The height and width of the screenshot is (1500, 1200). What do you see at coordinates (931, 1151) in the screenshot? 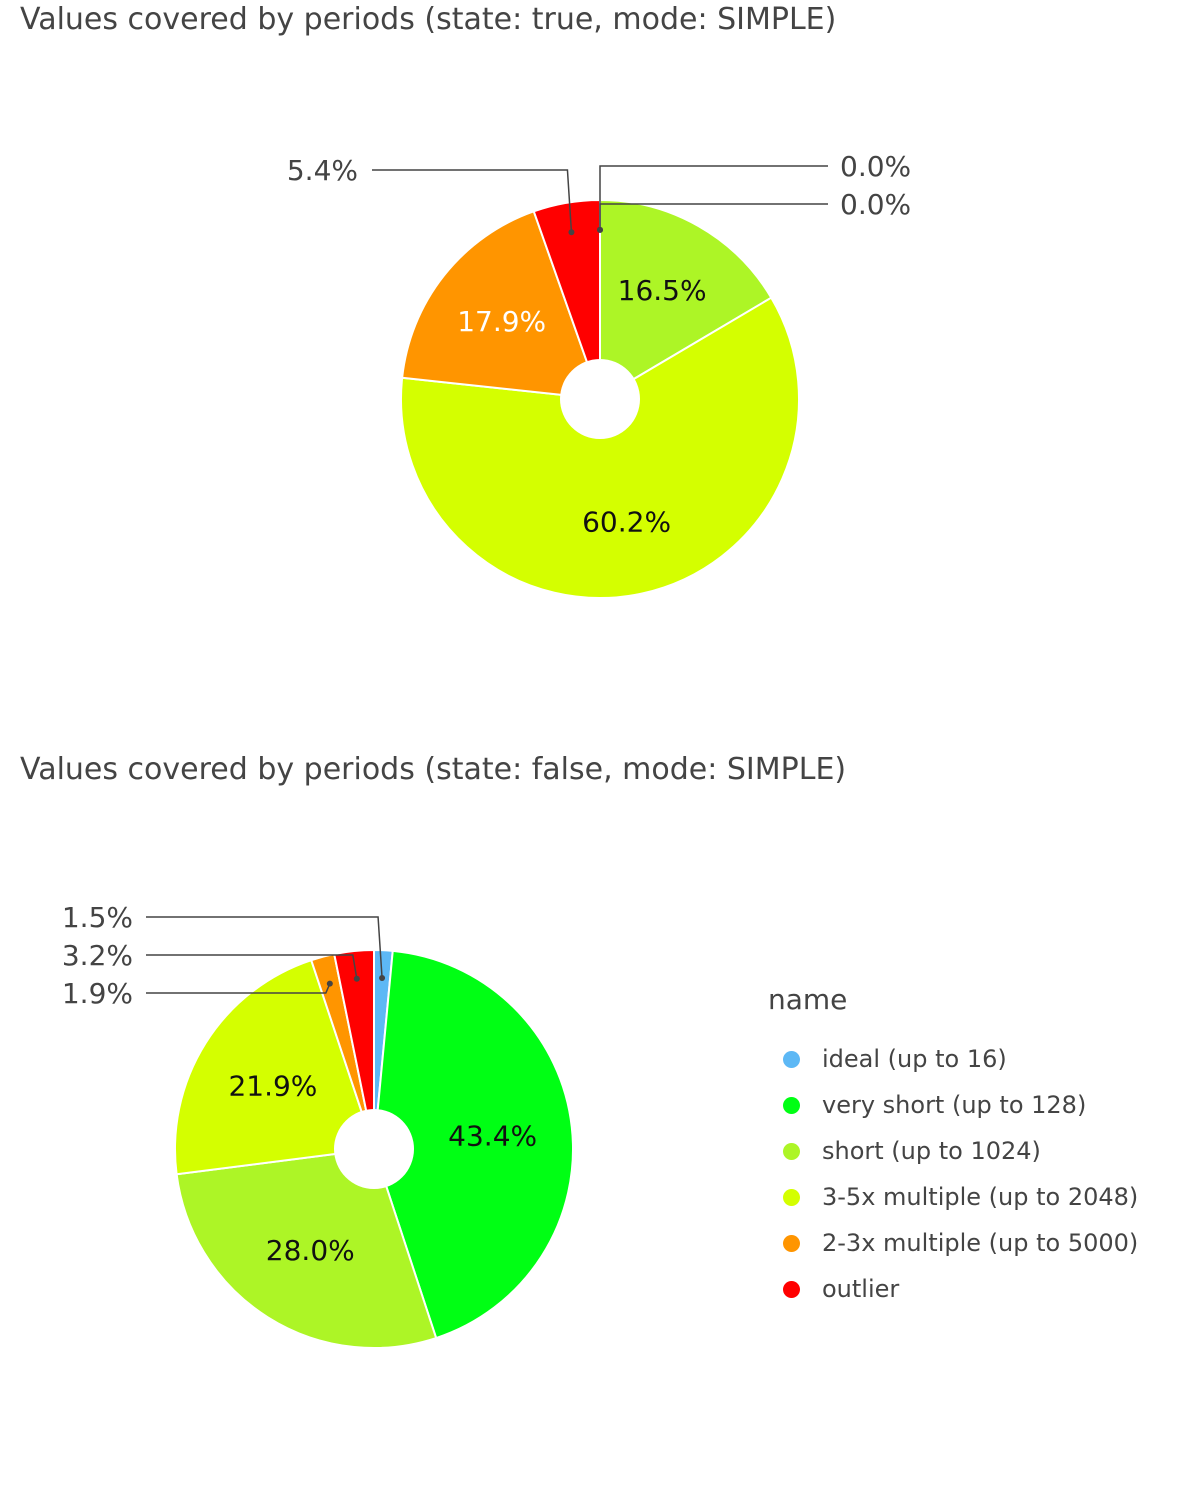
I see `legend-label: short (up to 1024)` at bounding box center [931, 1151].